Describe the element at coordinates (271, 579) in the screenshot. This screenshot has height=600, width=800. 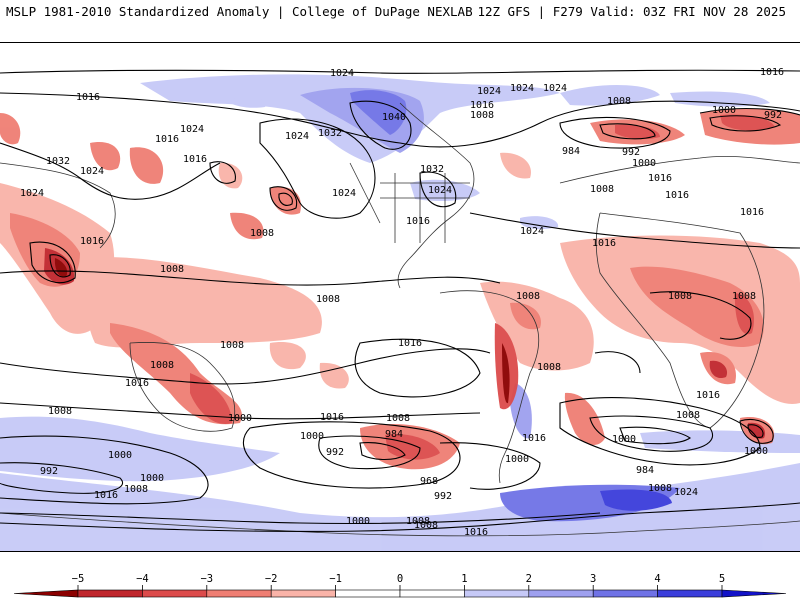
I see `colorbar-tick-label: −2` at that location.